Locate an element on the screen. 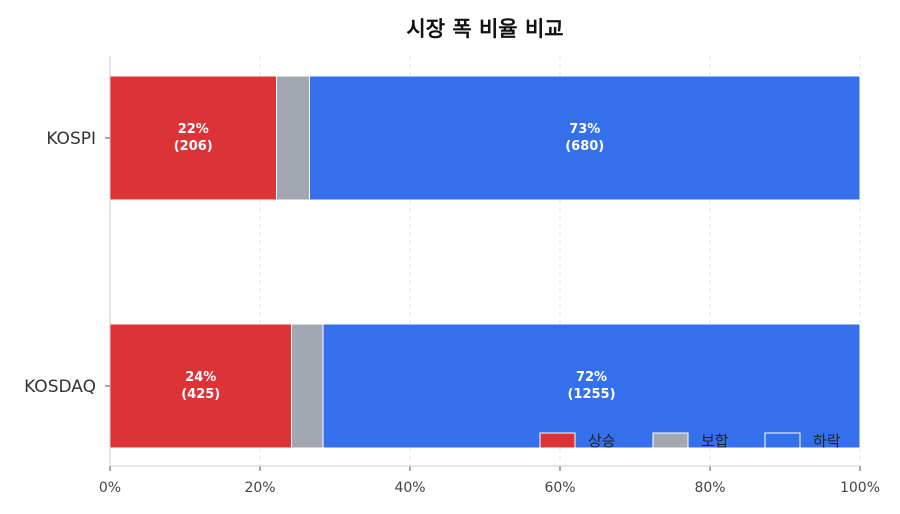 This screenshot has height=514, width=900. chart-title: 시장 폭 비율 비교 is located at coordinates (484, 29).